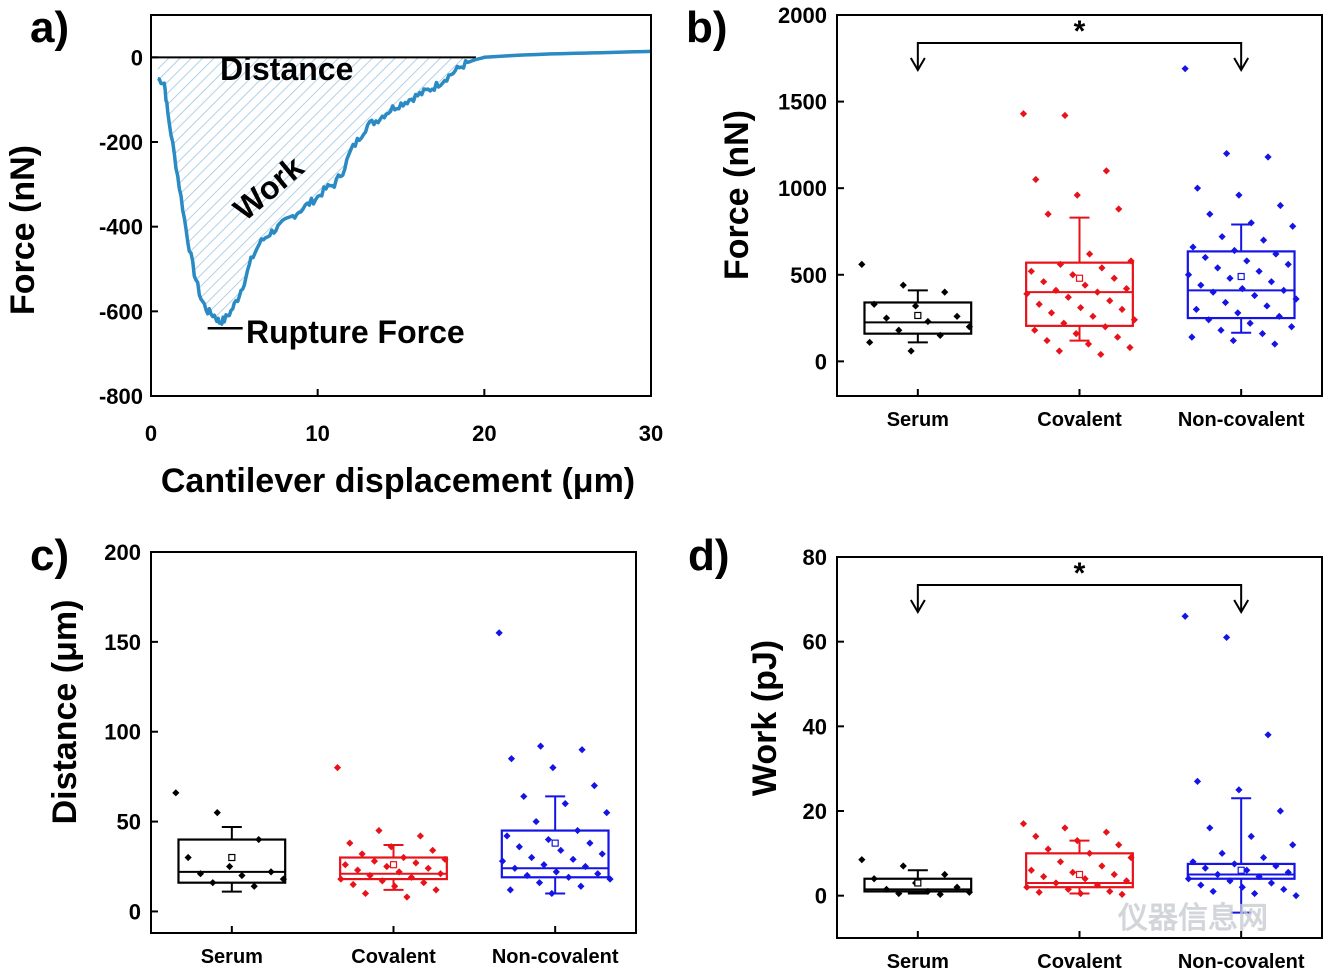  I want to click on panel-d-significance: *, so click(1079, 585).